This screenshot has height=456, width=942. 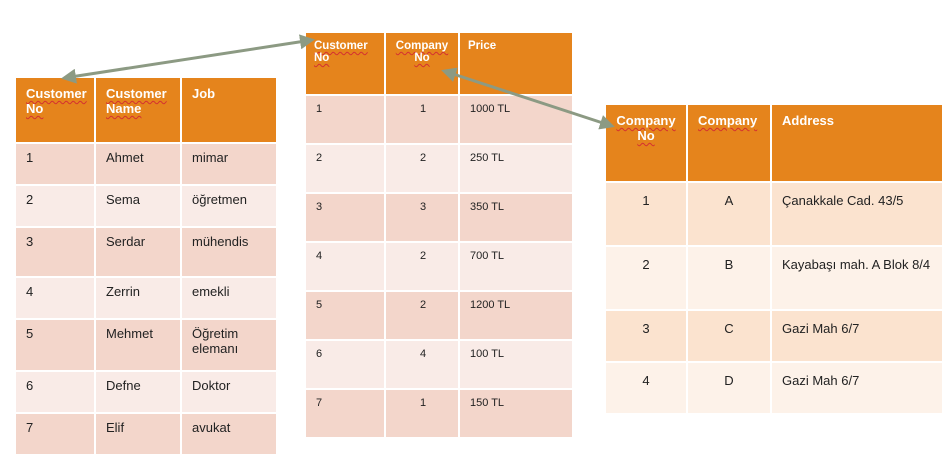 What do you see at coordinates (729, 278) in the screenshot?
I see `company-cell: B` at bounding box center [729, 278].